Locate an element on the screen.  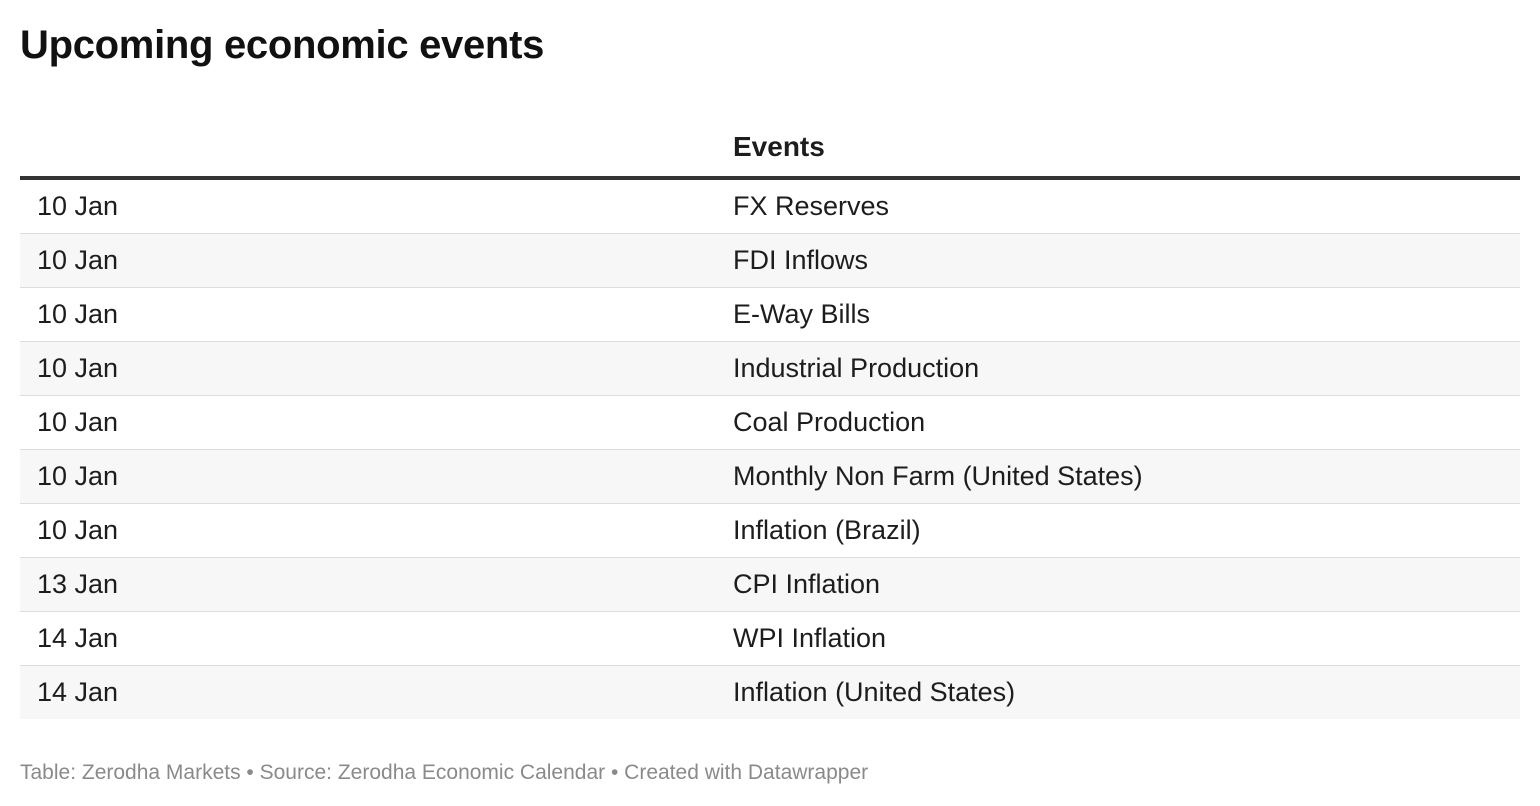
table-cell-event: CPI Inflation is located at coordinates (1126, 584).